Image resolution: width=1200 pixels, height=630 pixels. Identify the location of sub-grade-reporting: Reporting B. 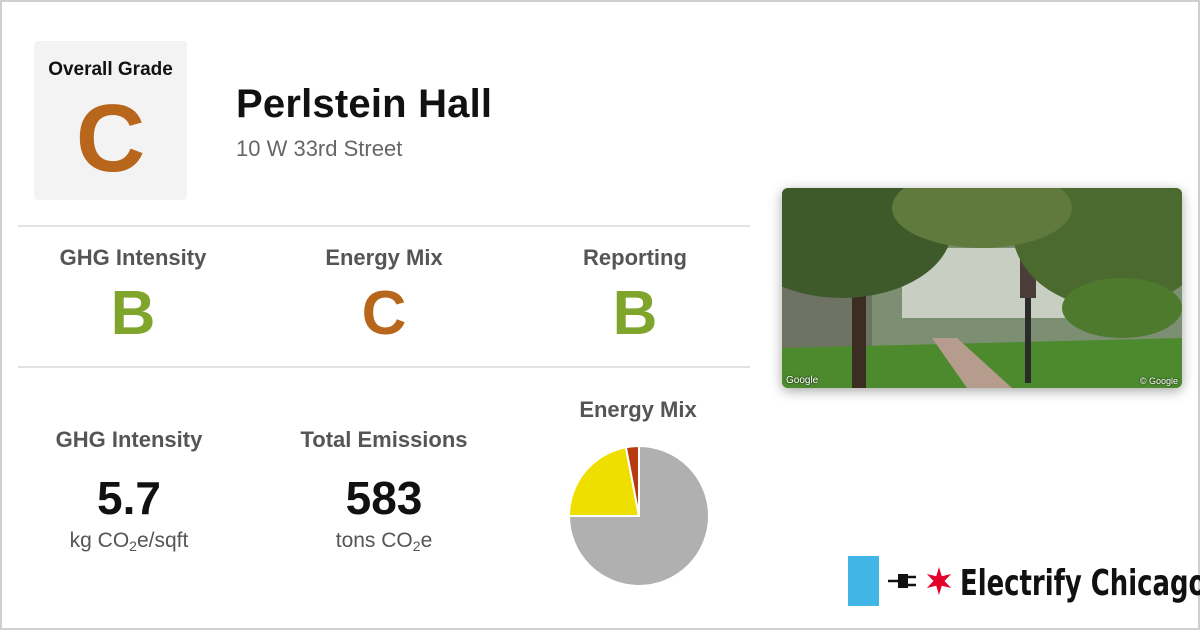
(635, 295).